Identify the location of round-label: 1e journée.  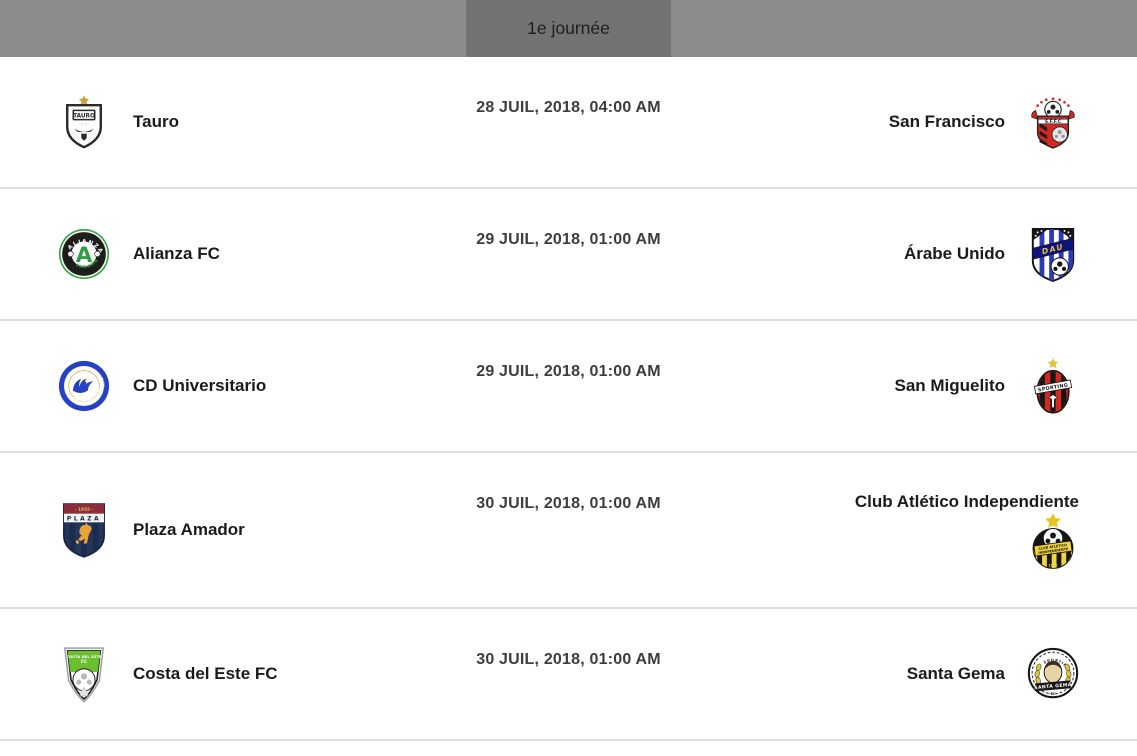
(568, 28).